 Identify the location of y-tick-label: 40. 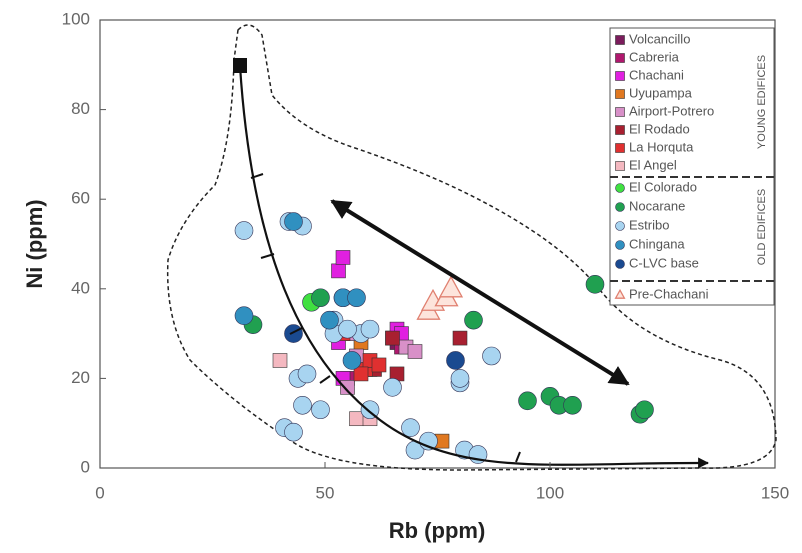
(80, 287).